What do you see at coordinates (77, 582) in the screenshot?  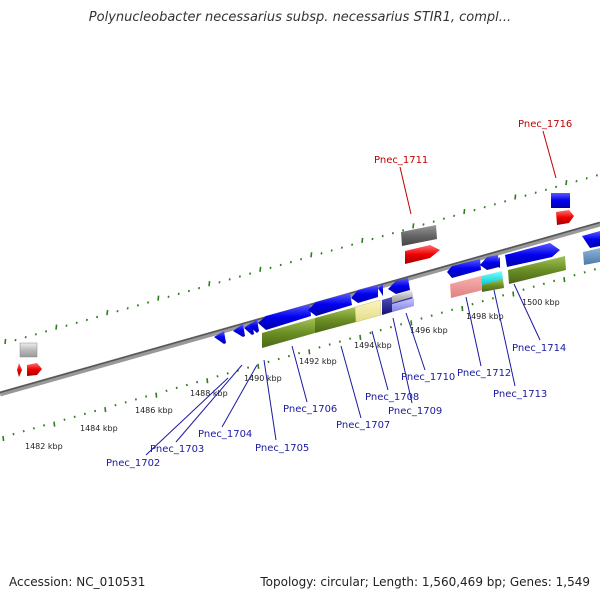 I see `accession-label: Accession: NC_010531` at bounding box center [77, 582].